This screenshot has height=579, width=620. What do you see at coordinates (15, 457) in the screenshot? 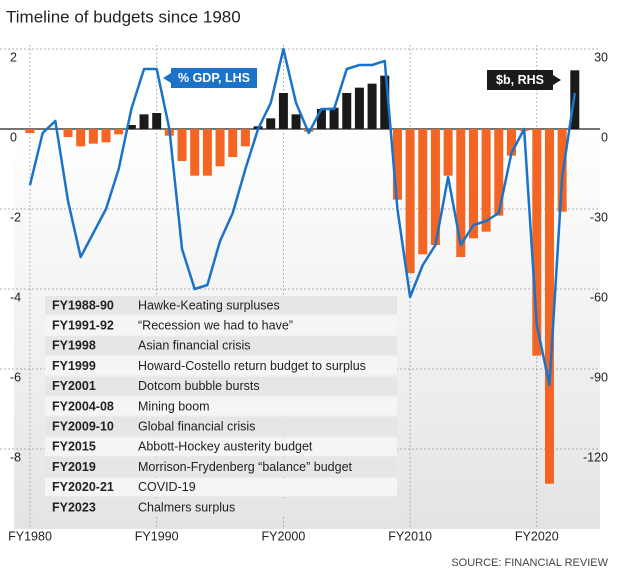
I see `y-tick-label: -8` at bounding box center [15, 457].